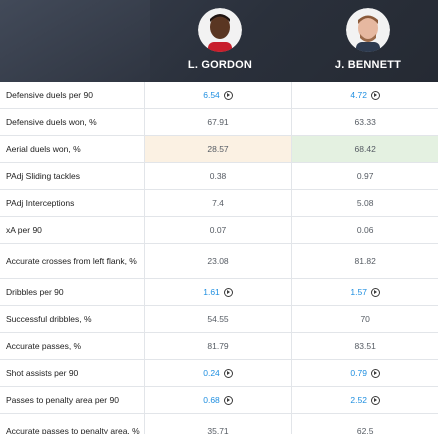 The image size is (438, 434). I want to click on stat-value-player1: 28.57, so click(218, 149).